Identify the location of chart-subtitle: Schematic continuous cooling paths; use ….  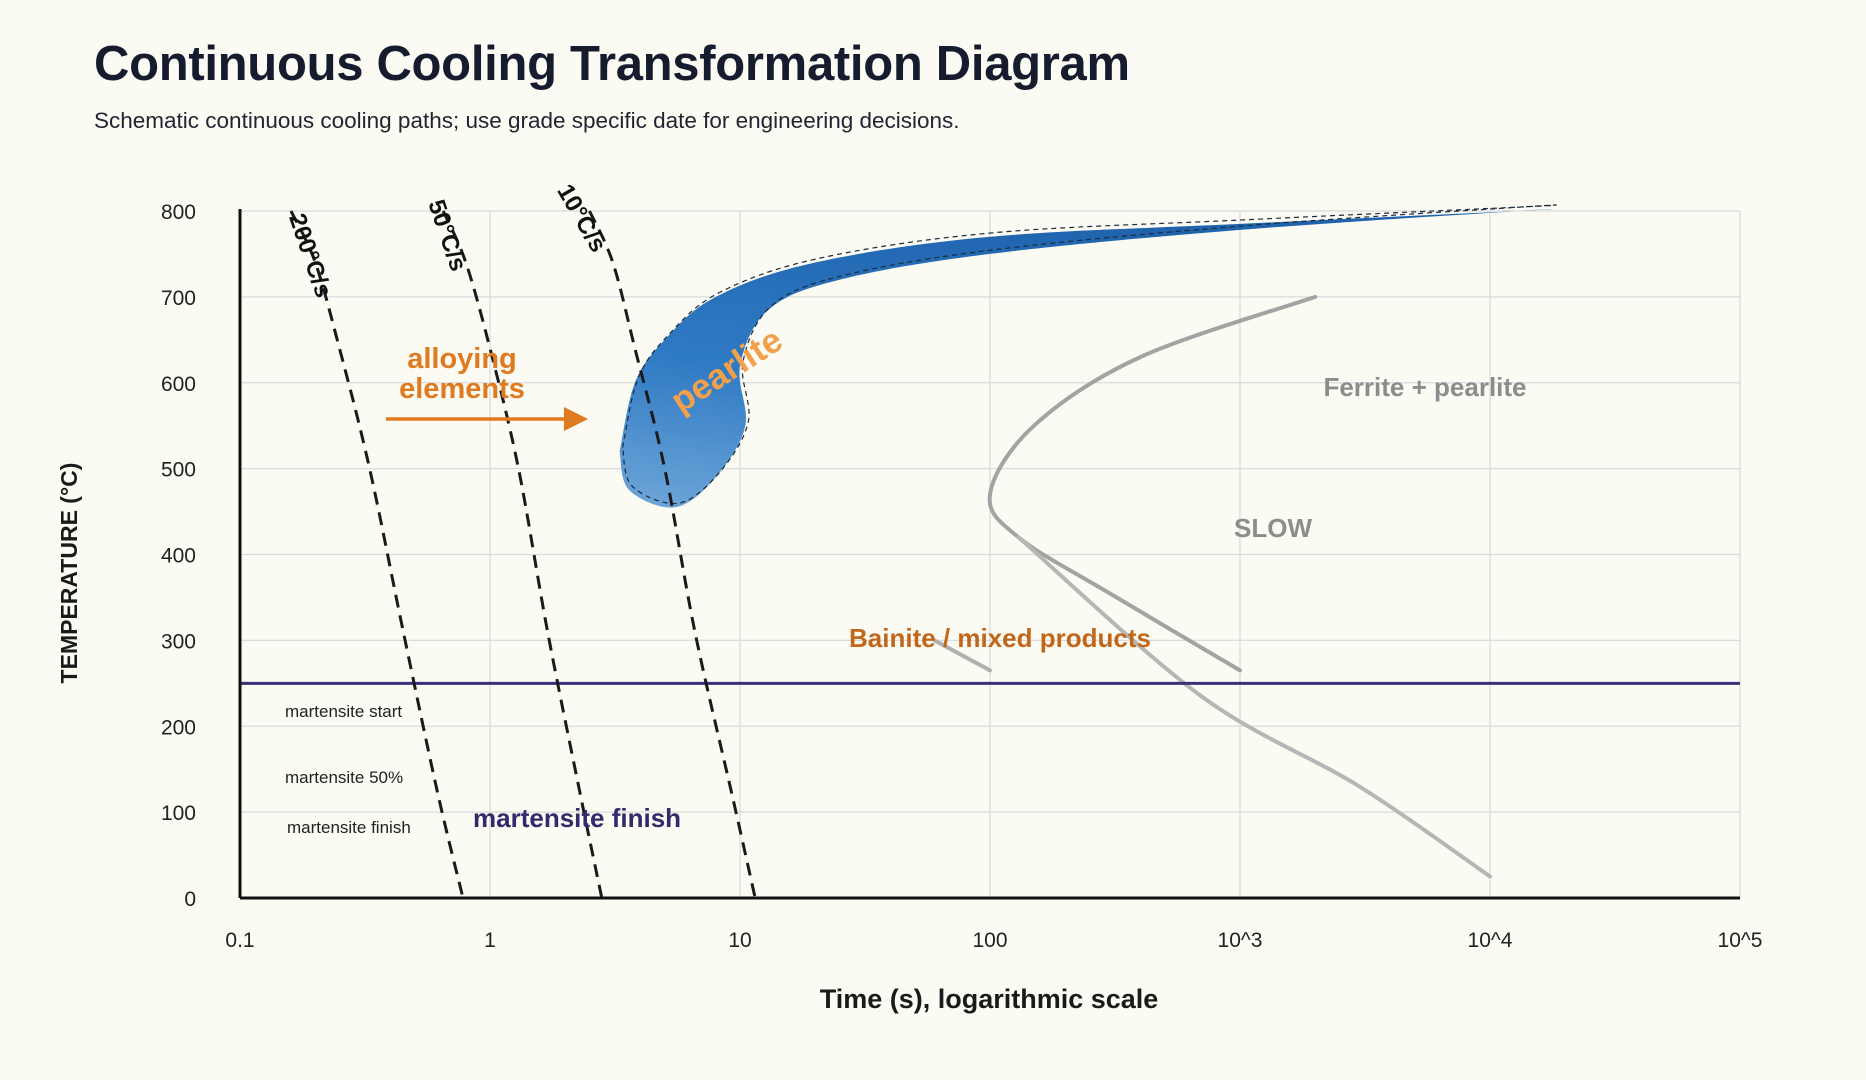
(527, 120).